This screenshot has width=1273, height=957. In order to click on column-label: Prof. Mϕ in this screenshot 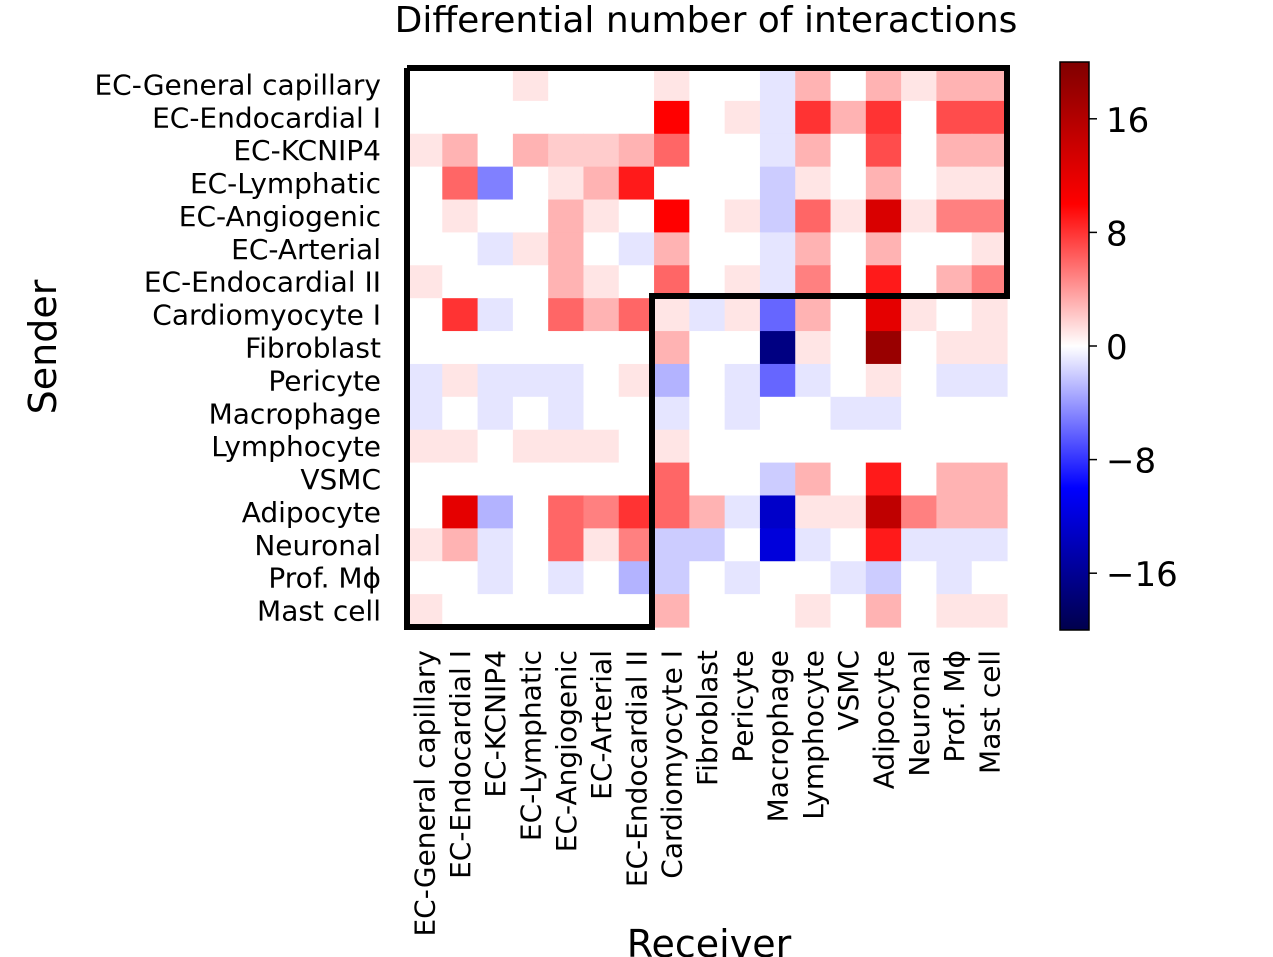, I will do `click(954, 706)`.